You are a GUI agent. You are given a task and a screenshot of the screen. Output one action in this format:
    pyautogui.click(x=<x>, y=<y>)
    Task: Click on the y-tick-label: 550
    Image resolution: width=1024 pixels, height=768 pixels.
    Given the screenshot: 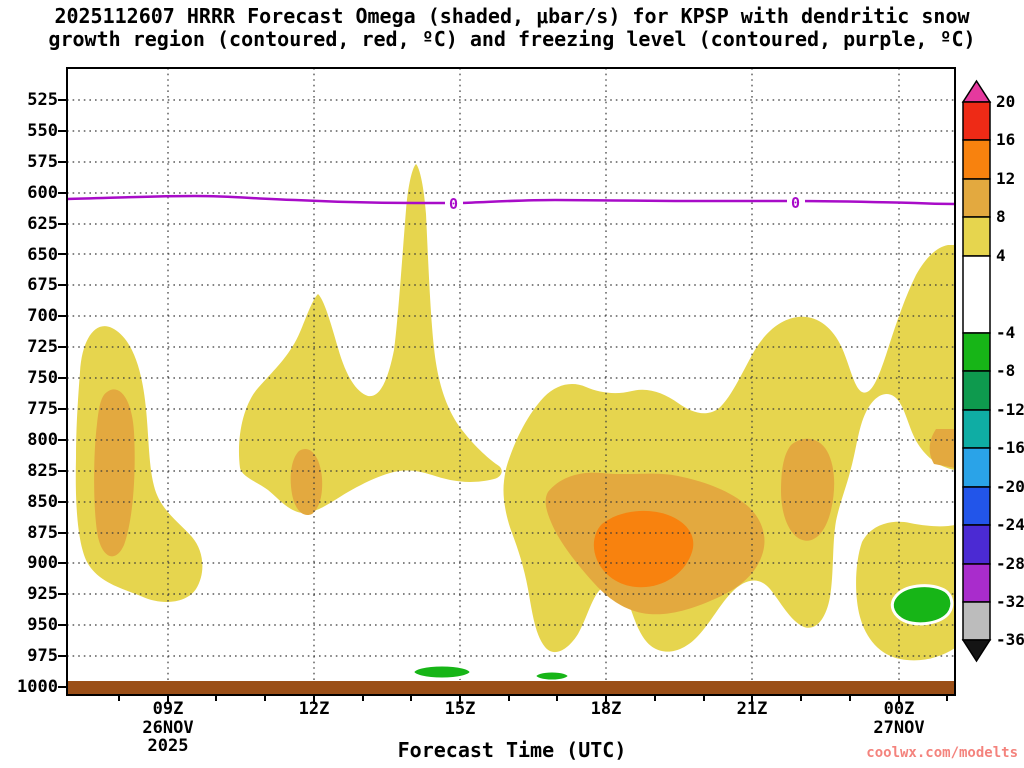 What is the action you would take?
    pyautogui.click(x=42, y=131)
    